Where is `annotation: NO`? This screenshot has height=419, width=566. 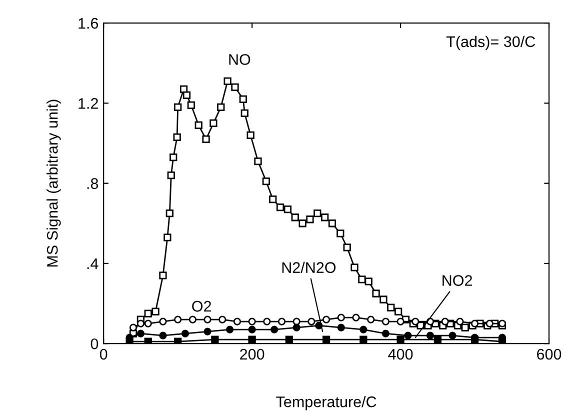 annotation: NO is located at coordinates (239, 59).